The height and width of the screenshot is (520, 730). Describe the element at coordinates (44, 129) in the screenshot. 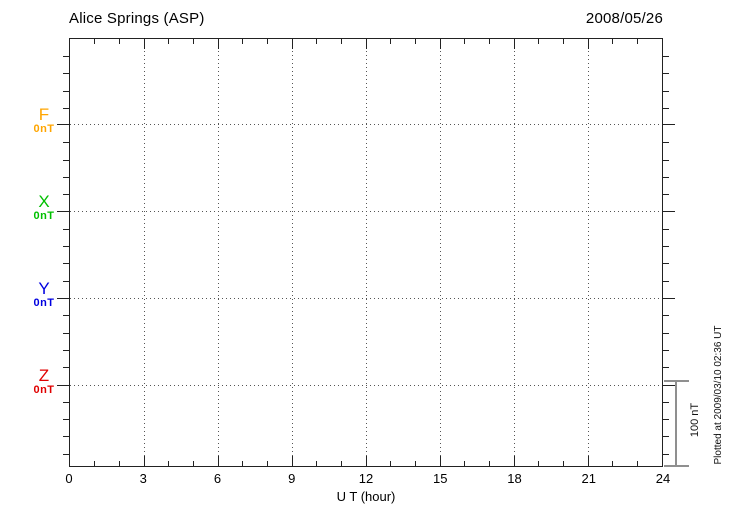

I see `trace-zero-F: 0nT` at that location.